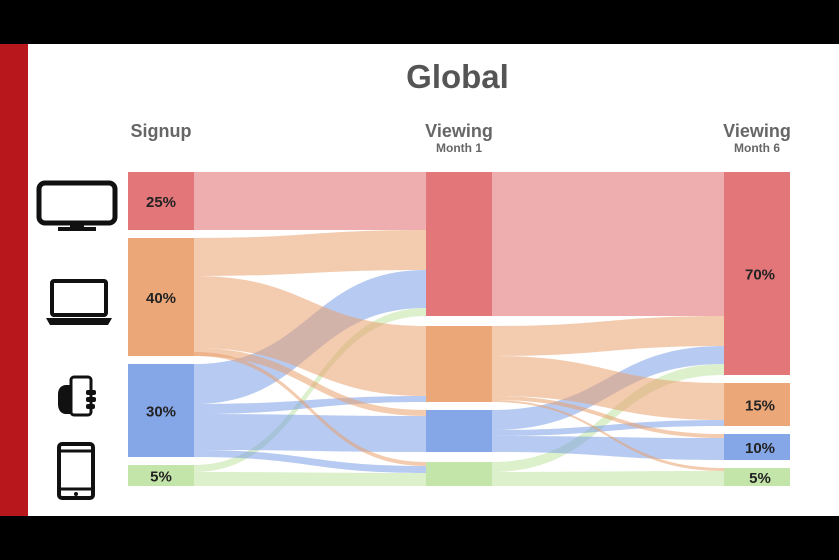 The width and height of the screenshot is (839, 560). What do you see at coordinates (457, 76) in the screenshot?
I see `chart-title: Global` at bounding box center [457, 76].